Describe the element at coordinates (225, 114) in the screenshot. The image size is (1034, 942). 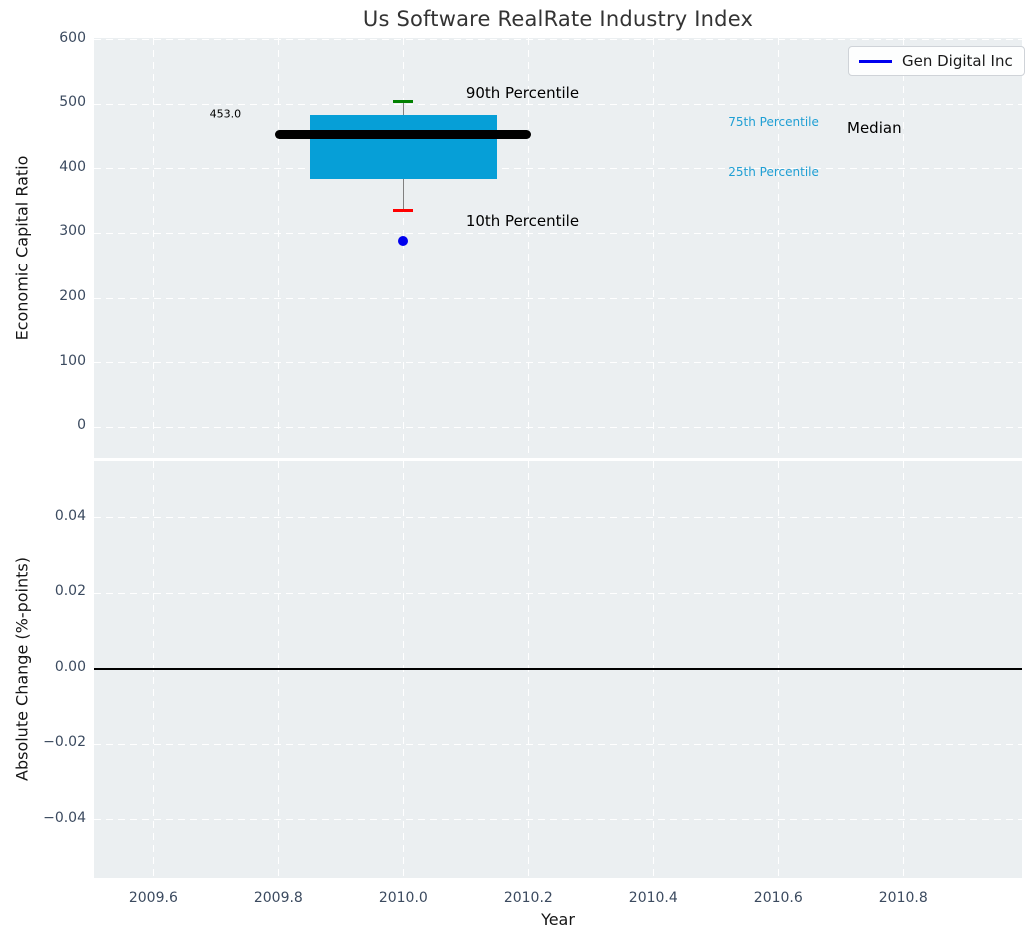
I see `chart-annotation: 453.0` at that location.